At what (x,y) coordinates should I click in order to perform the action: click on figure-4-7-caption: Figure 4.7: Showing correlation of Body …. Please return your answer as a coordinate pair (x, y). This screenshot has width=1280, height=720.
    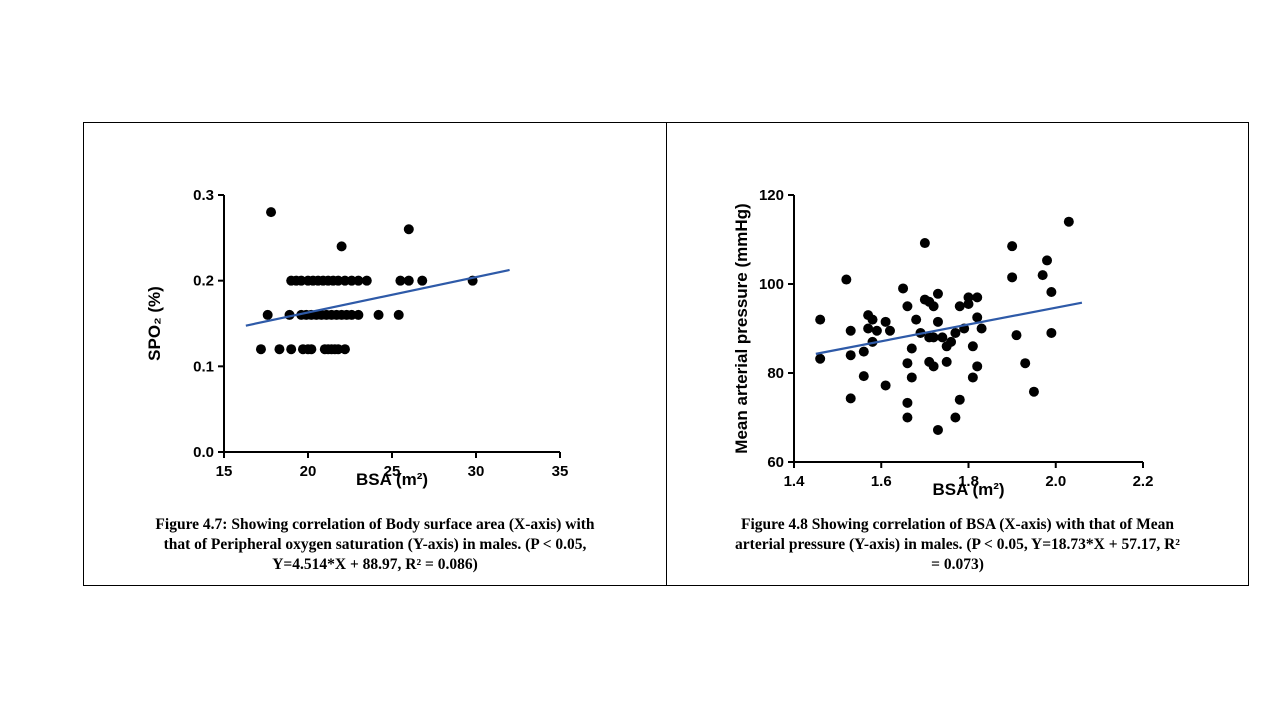
    Looking at the image, I should click on (375, 545).